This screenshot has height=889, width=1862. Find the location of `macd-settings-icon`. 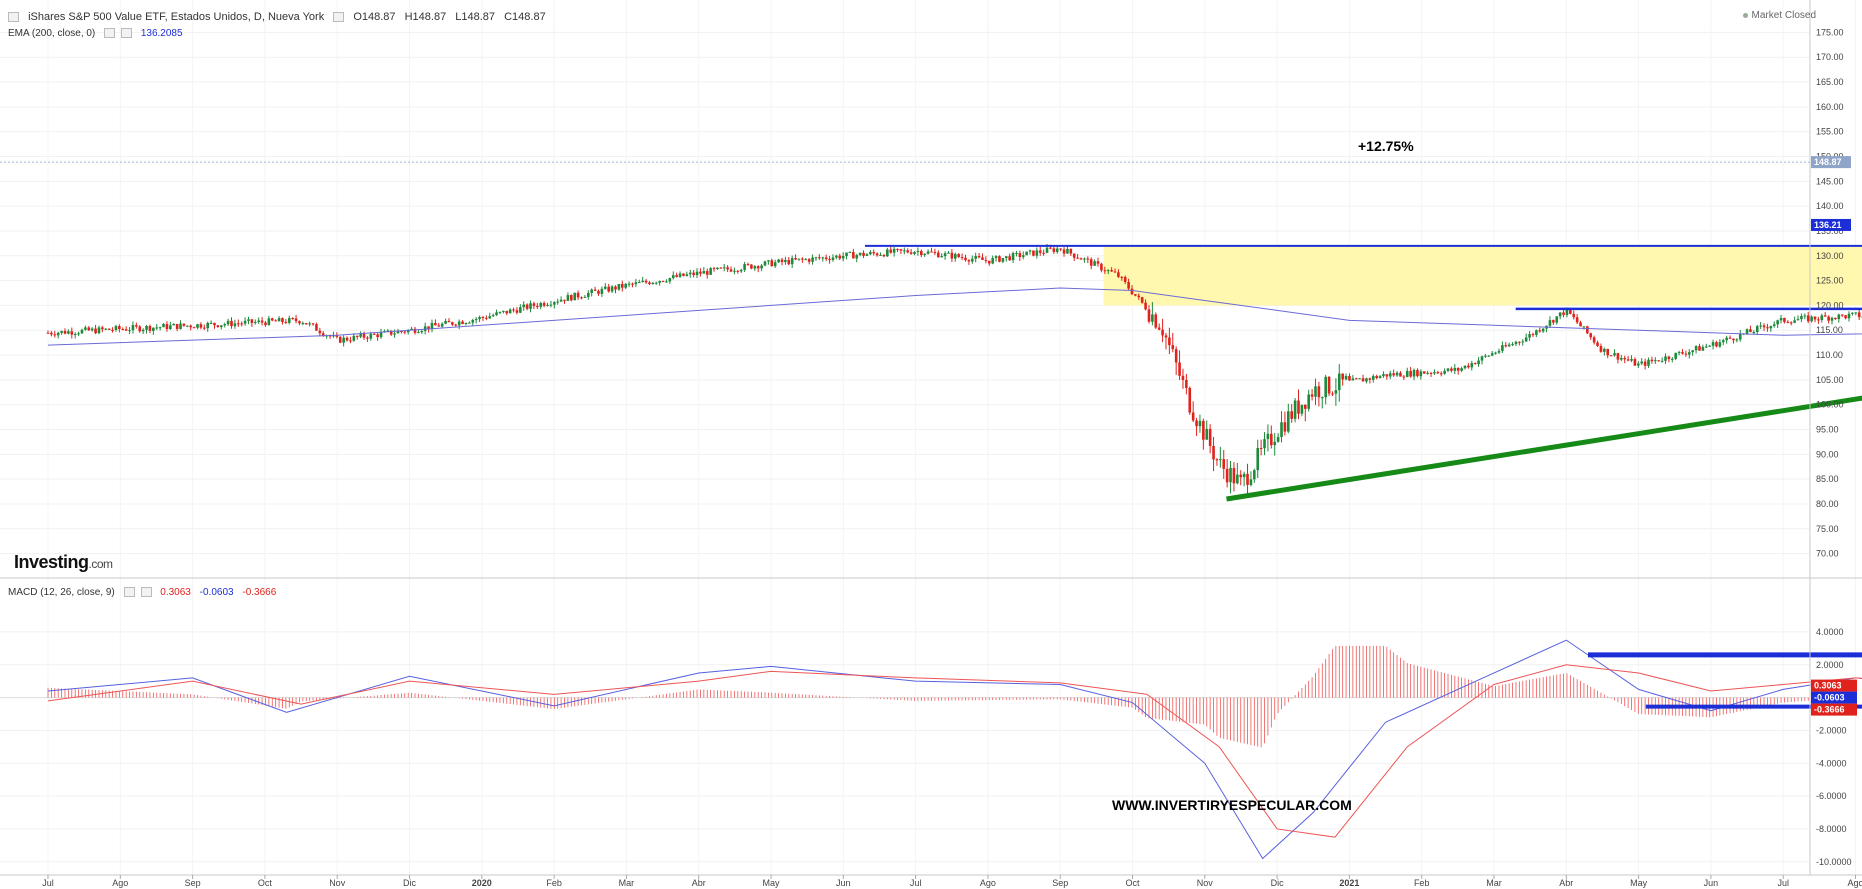

macd-settings-icon is located at coordinates (129, 592).